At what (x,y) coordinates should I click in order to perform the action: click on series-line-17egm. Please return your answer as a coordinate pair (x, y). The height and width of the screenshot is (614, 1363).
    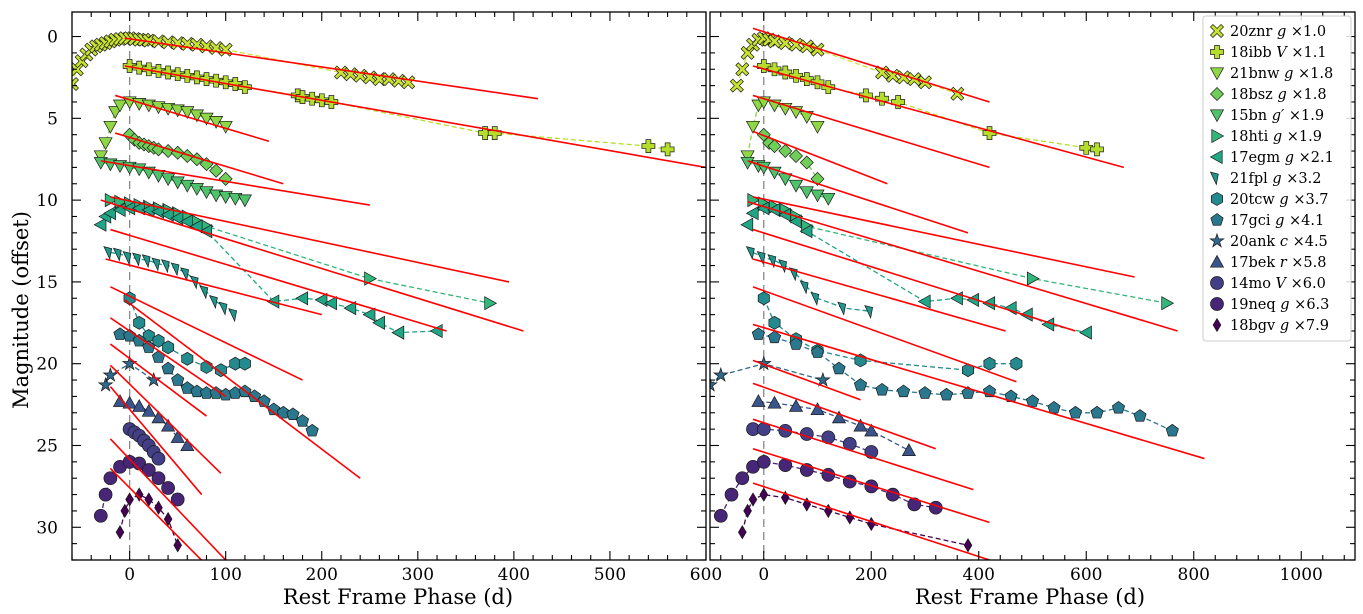
    Looking at the image, I should click on (917, 270).